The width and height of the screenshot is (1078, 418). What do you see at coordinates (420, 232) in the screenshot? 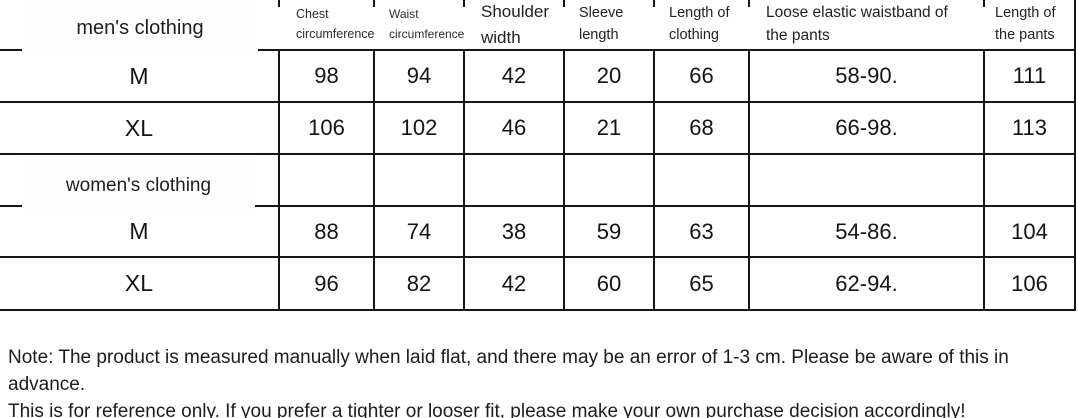
I see `size-value-cell: 74` at bounding box center [420, 232].